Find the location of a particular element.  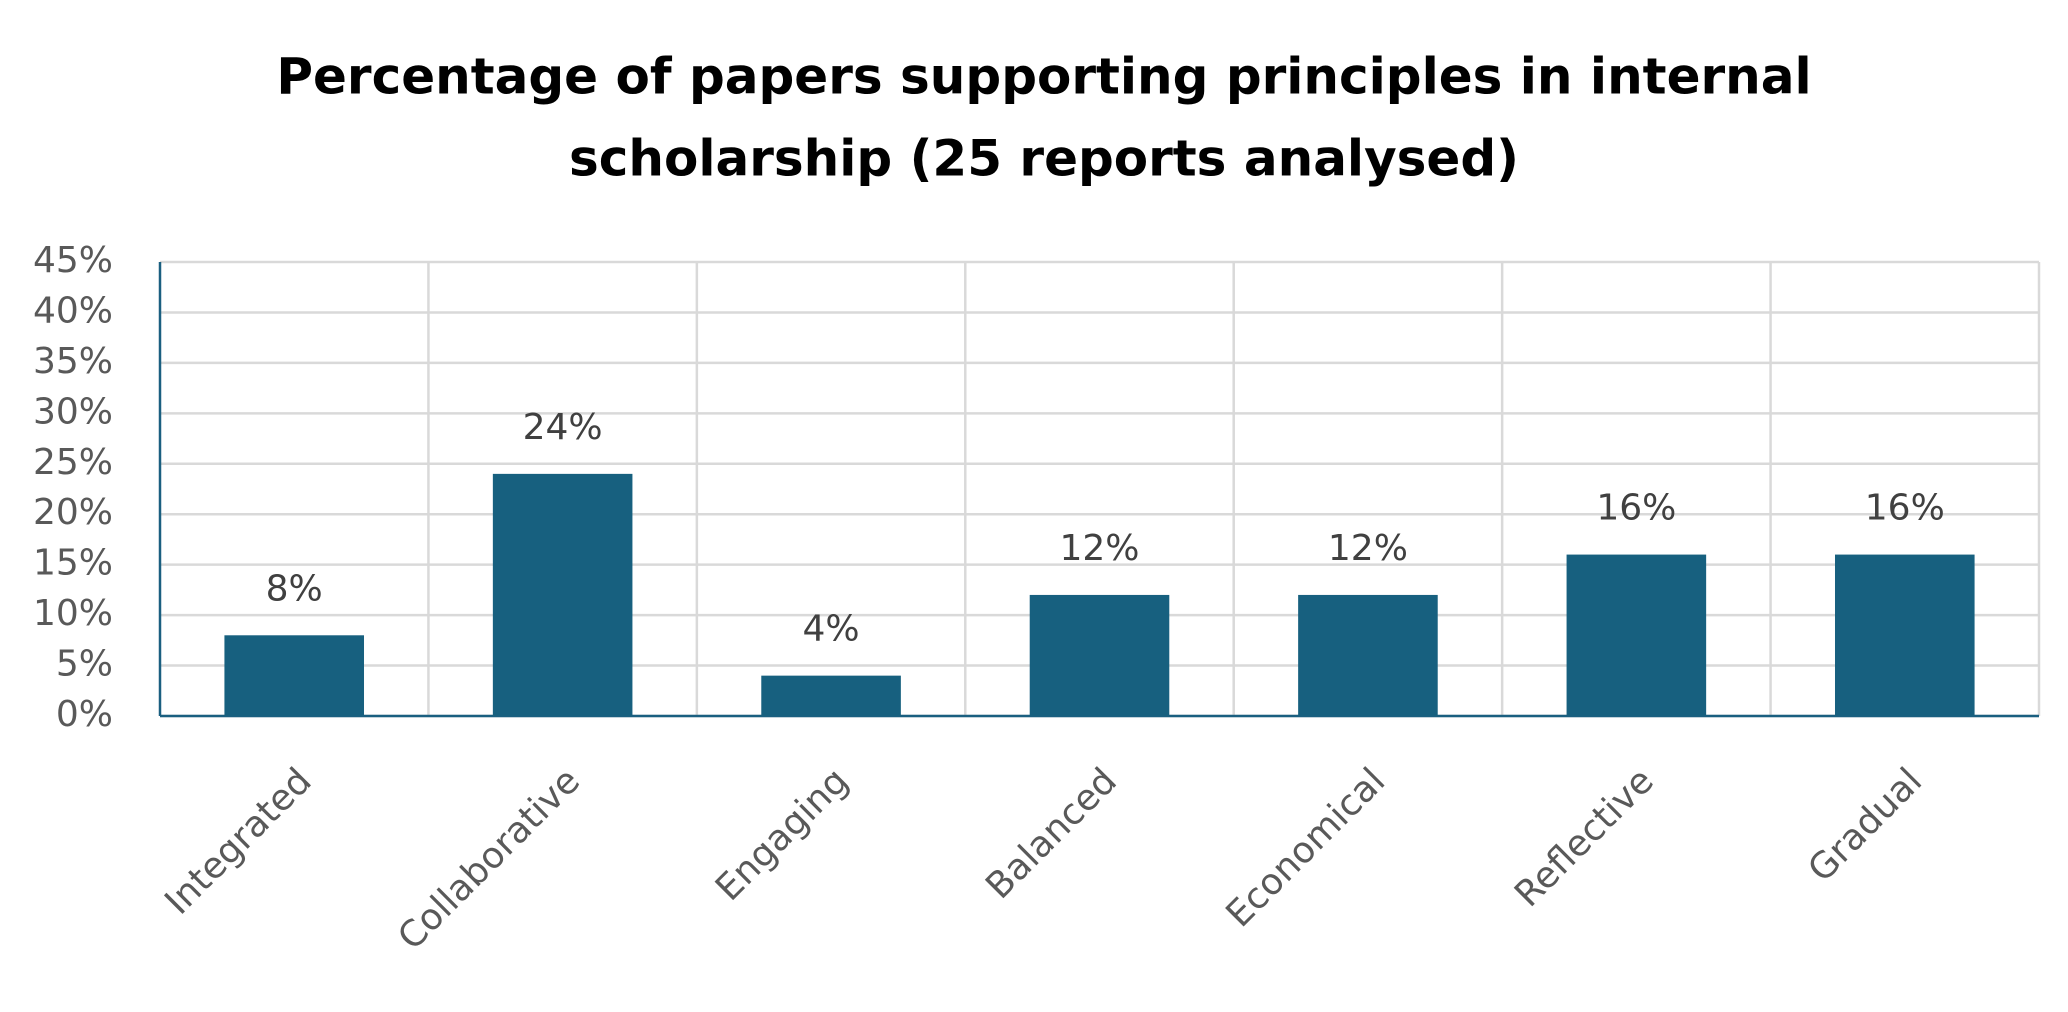

y-tick-label: 0% is located at coordinates (84, 714).